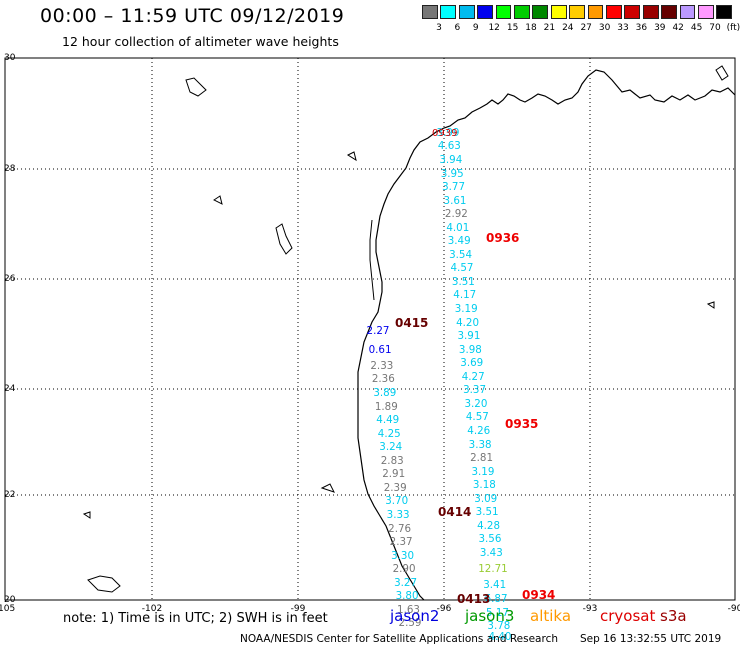 The width and height of the screenshot is (740, 650). I want to click on pass-time-label: 0935, so click(522, 424).